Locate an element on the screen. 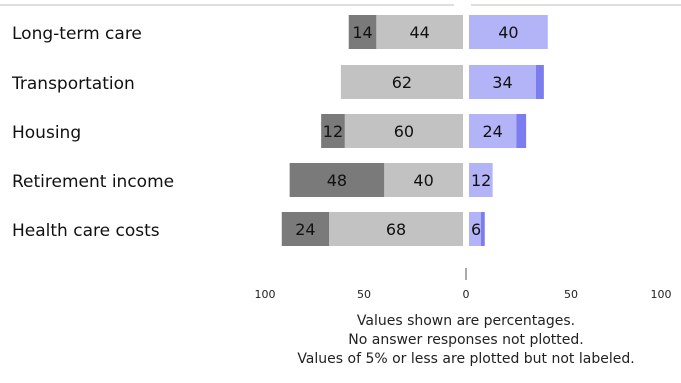 The height and width of the screenshot is (383, 681). category-label: Retirement income is located at coordinates (93, 182).